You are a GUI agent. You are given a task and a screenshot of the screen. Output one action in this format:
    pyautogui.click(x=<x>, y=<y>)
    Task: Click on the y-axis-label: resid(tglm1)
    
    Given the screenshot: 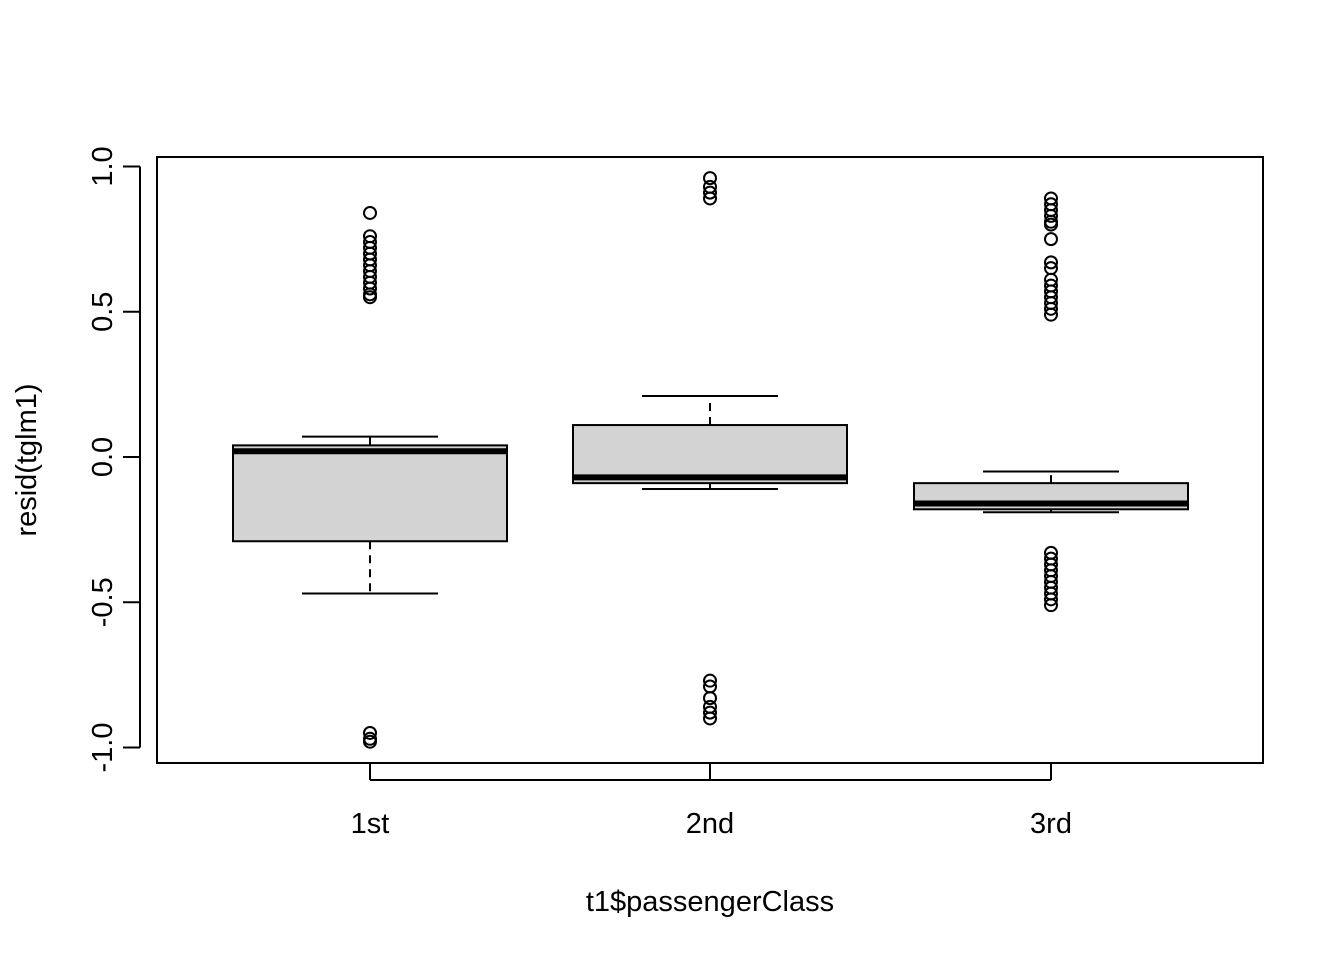 What is the action you would take?
    pyautogui.click(x=27, y=459)
    